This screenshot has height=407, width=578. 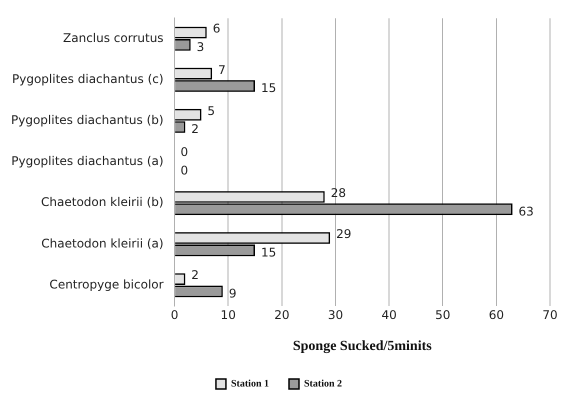 What do you see at coordinates (216, 29) in the screenshot?
I see `data-label: 6` at bounding box center [216, 29].